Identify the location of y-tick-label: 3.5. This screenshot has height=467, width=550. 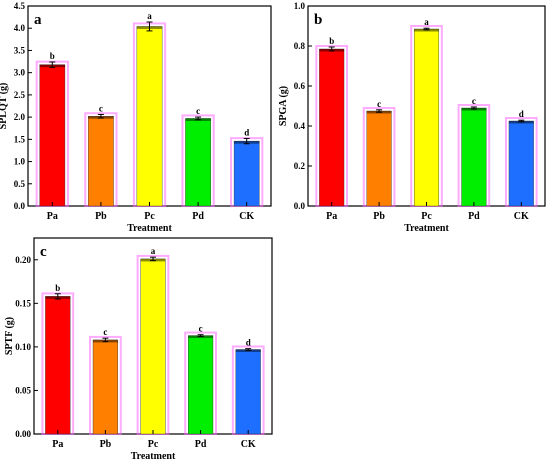
(20, 50).